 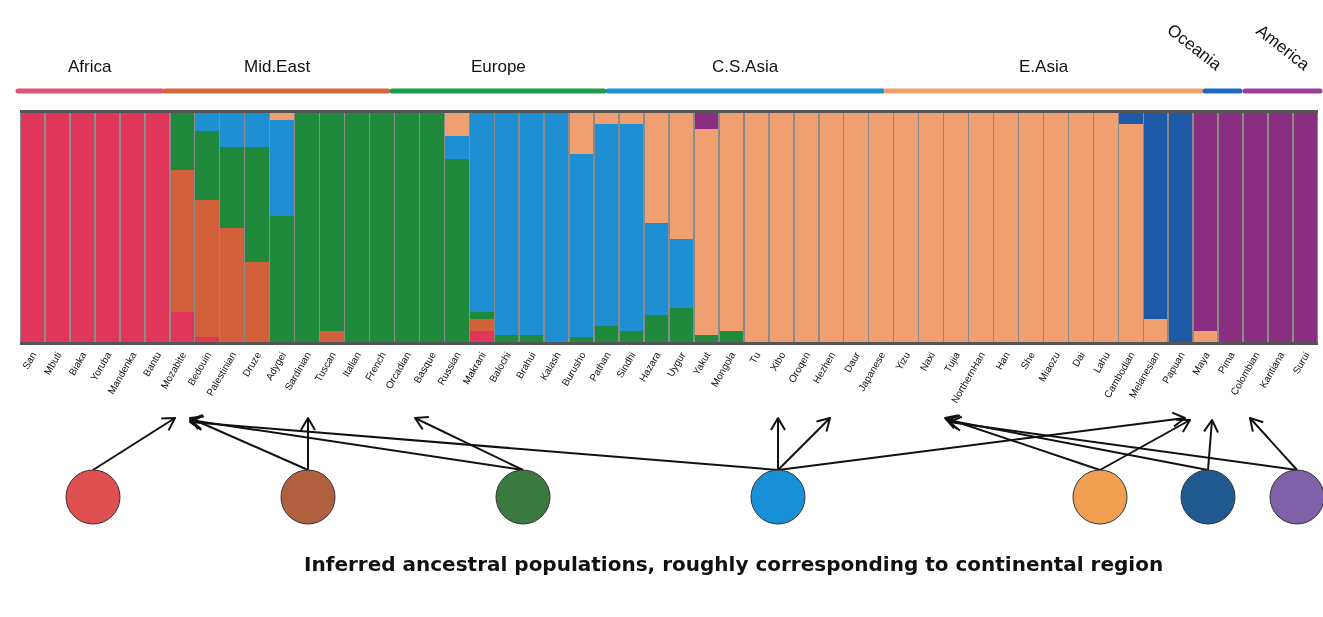 I want to click on x-tick-label: She, so click(x=1028, y=360).